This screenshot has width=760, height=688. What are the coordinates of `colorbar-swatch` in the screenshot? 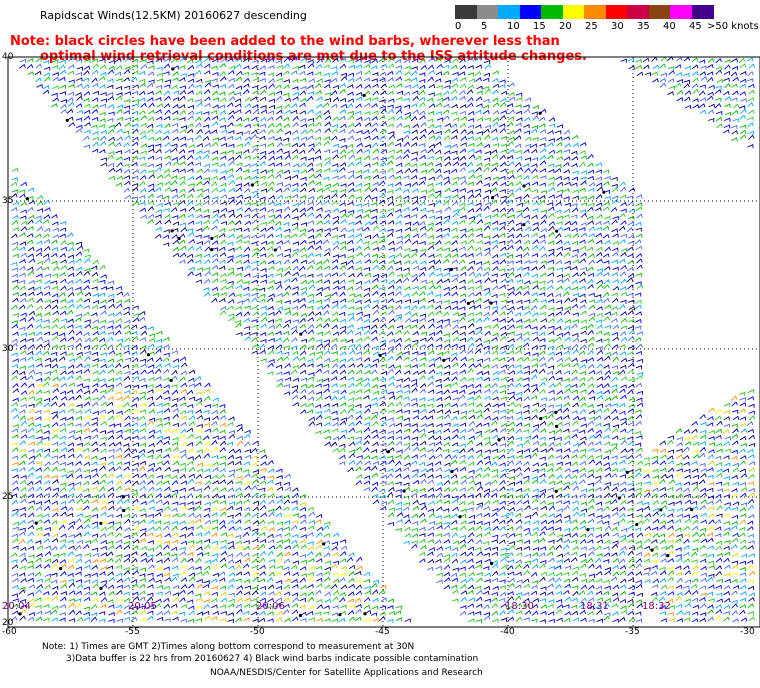 It's located at (487, 12).